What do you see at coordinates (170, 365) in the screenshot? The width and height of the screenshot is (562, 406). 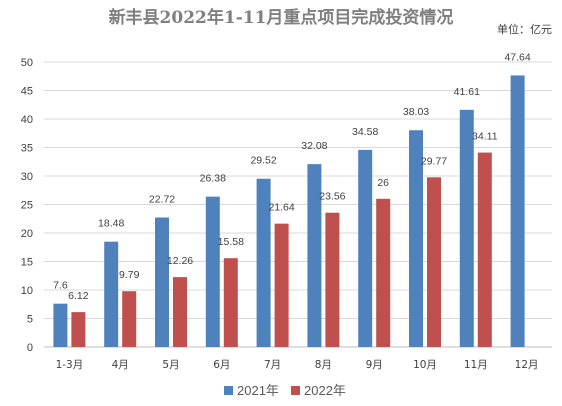 I see `x-tick-label: 5月` at bounding box center [170, 365].